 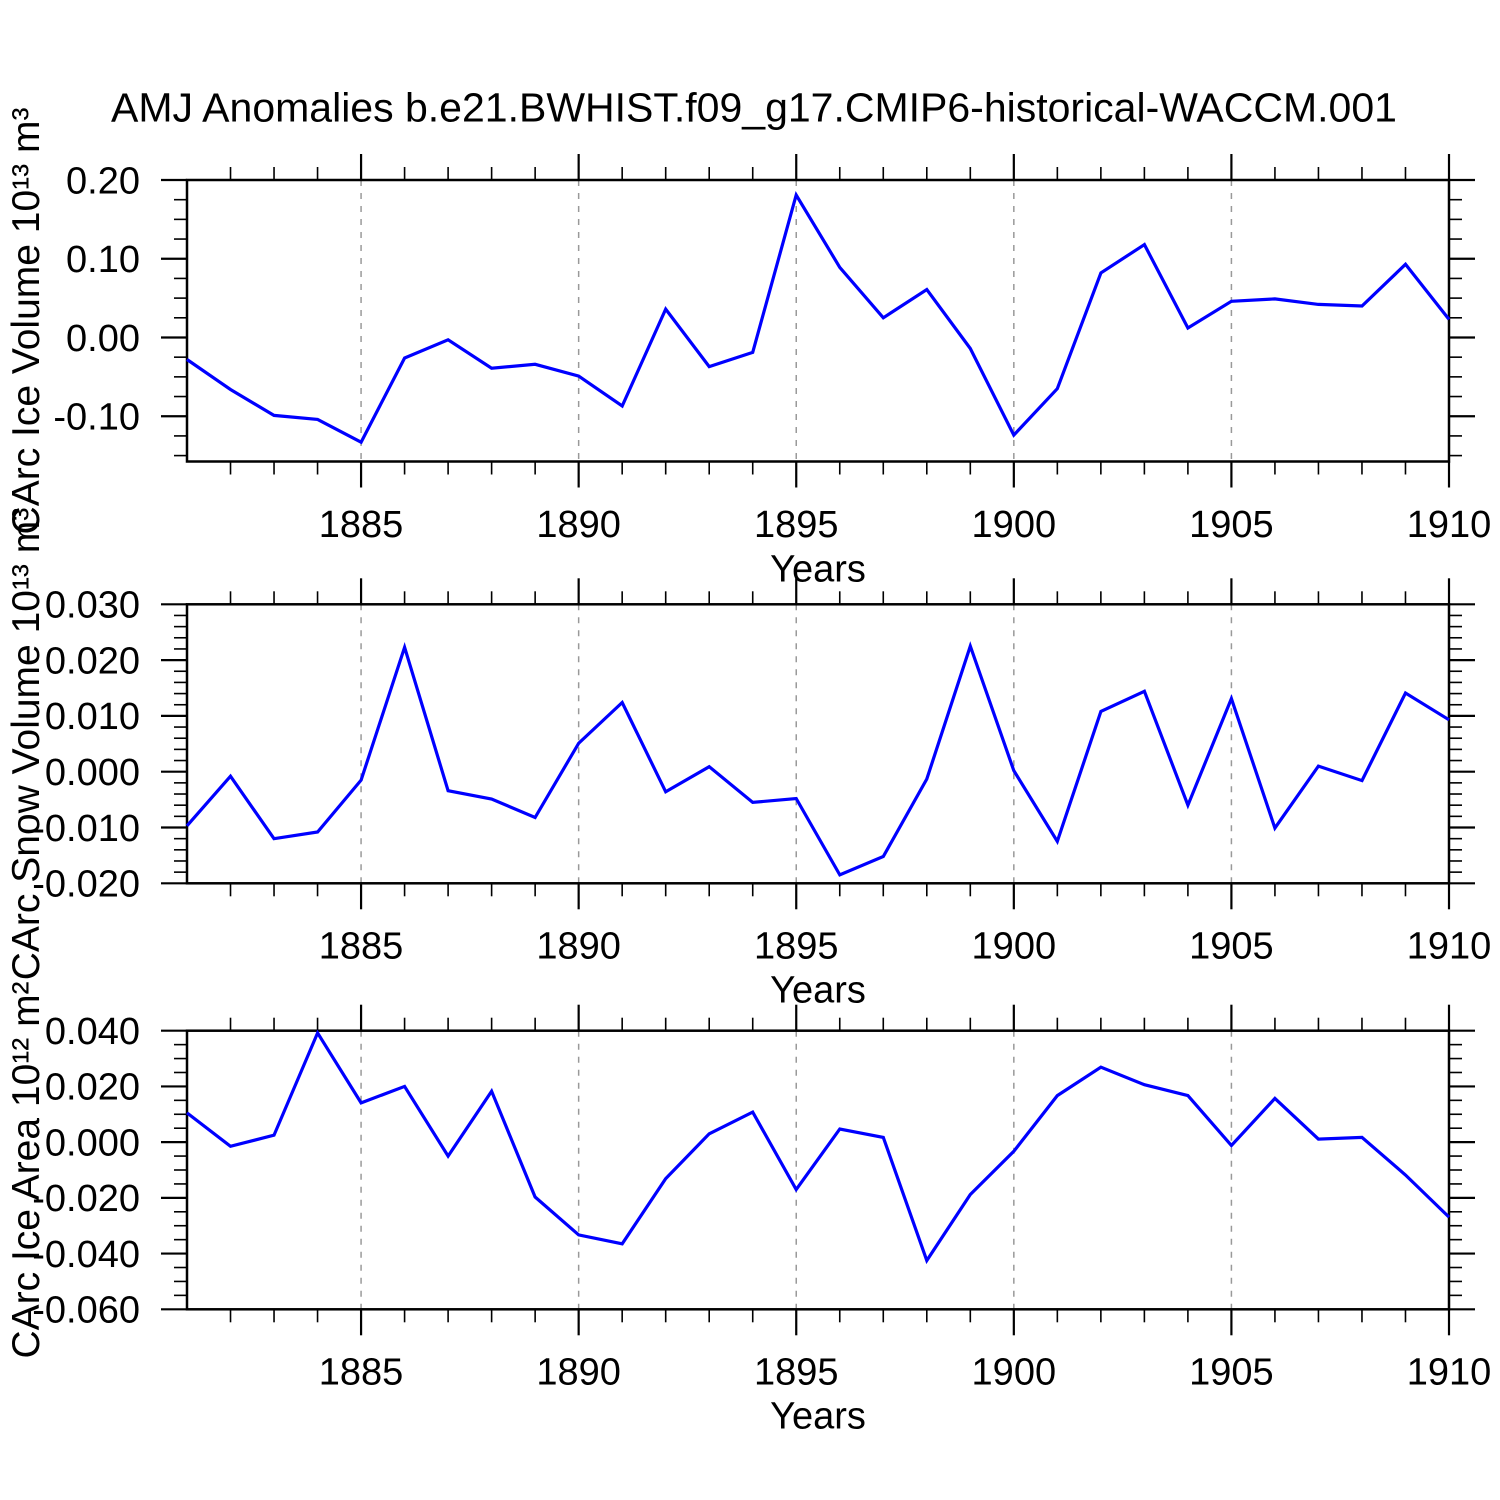 I want to click on x-axis-title-panel3: Years, so click(x=818, y=1416).